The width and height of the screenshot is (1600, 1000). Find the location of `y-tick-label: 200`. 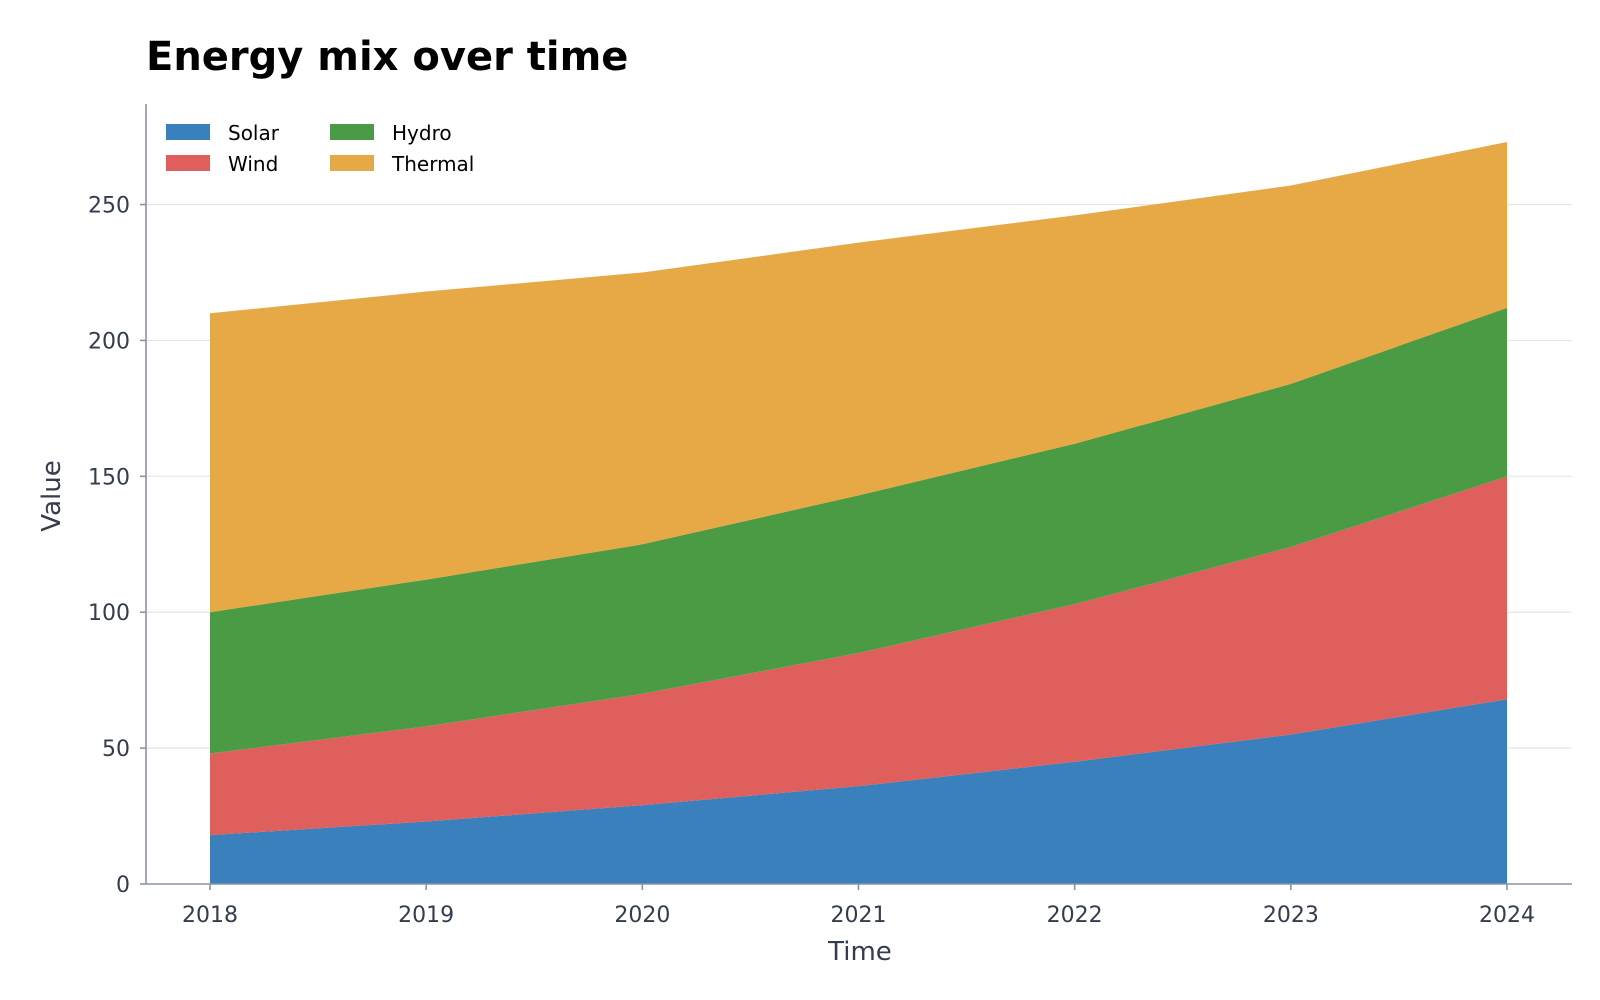

y-tick-label: 200 is located at coordinates (109, 341).